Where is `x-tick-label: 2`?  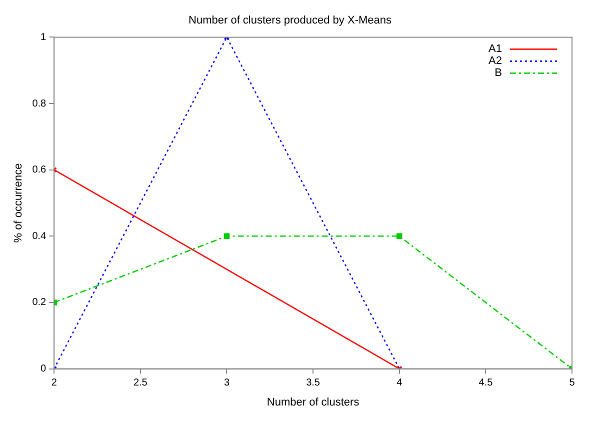 x-tick-label: 2 is located at coordinates (54, 383).